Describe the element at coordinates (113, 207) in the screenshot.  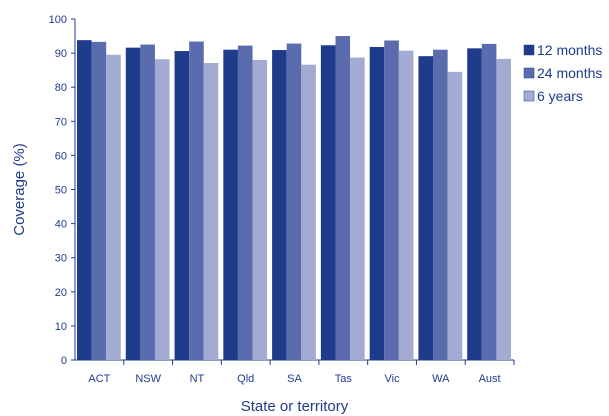
I see `bar-act-6-years` at that location.